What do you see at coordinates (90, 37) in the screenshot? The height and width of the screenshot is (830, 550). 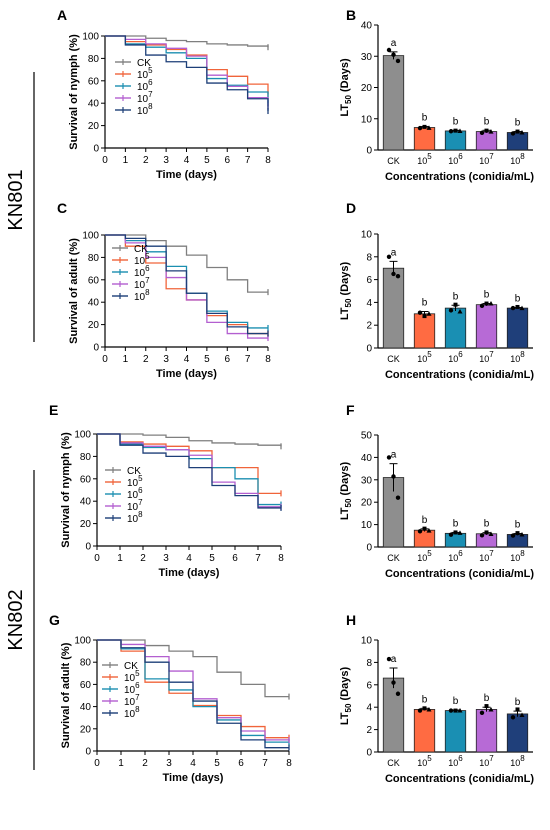 I see `y-tick-label: 100` at bounding box center [90, 37].